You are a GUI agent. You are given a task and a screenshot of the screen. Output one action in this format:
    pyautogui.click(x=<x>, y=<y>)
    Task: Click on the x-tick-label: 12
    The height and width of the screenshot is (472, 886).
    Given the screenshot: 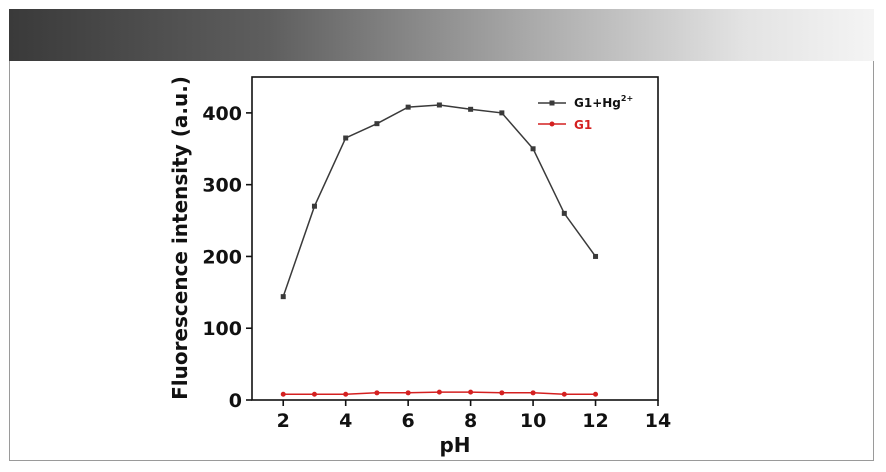 What is the action you would take?
    pyautogui.click(x=595, y=421)
    